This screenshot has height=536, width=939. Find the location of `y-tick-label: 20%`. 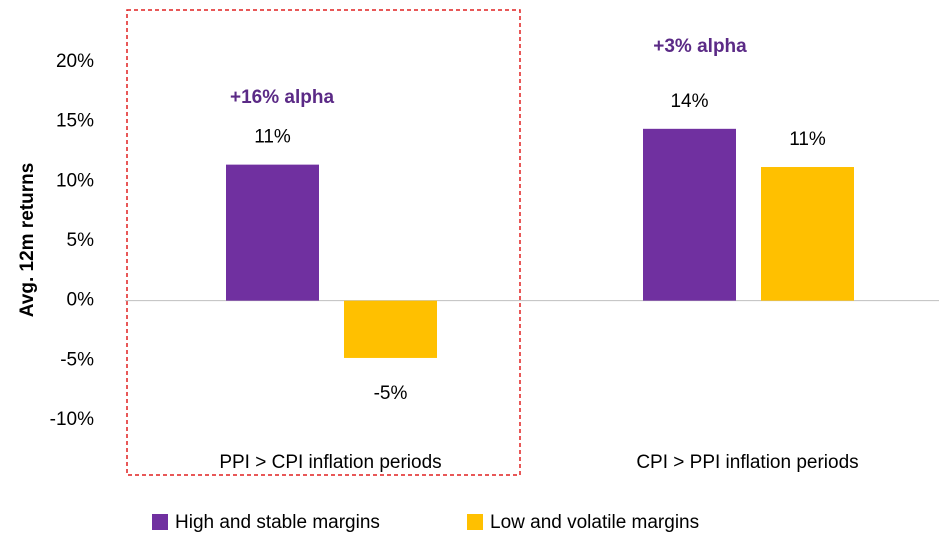

y-tick-label: 20% is located at coordinates (75, 61).